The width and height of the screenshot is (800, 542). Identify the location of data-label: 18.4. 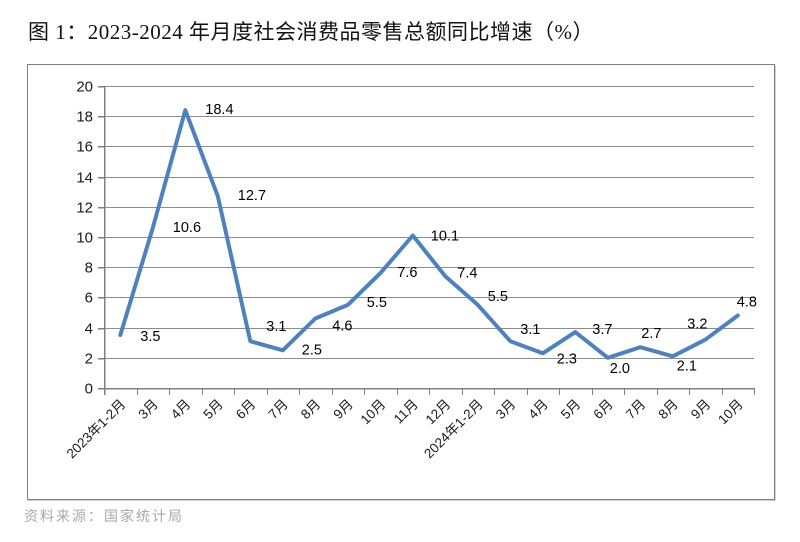
(219, 110).